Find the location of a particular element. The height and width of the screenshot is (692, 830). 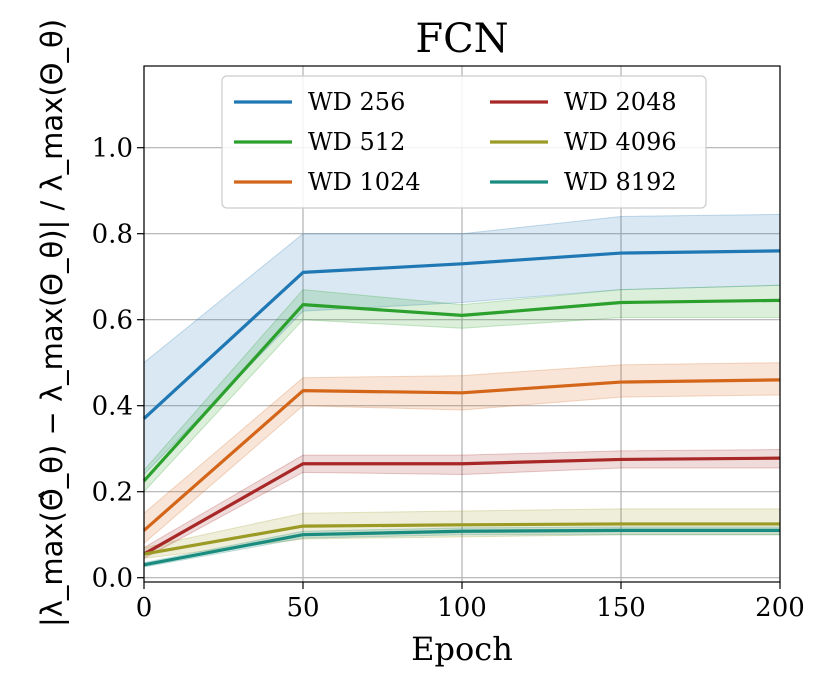

y-tick-label: 0.0 is located at coordinates (112, 579).